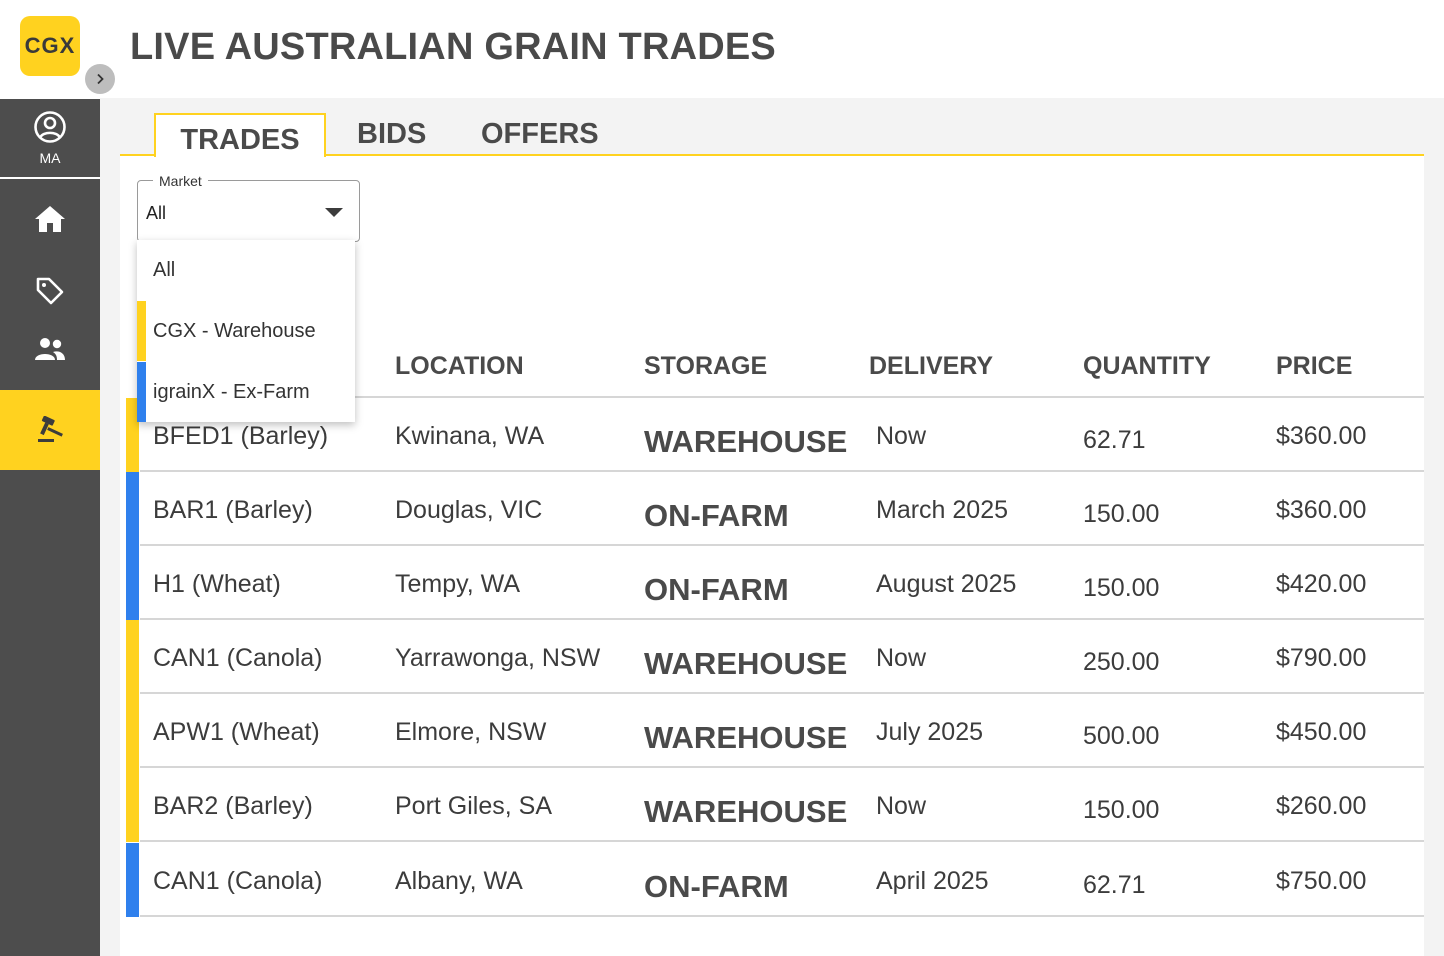 The width and height of the screenshot is (1444, 956). I want to click on delivery-cell: August 2025, so click(946, 584).